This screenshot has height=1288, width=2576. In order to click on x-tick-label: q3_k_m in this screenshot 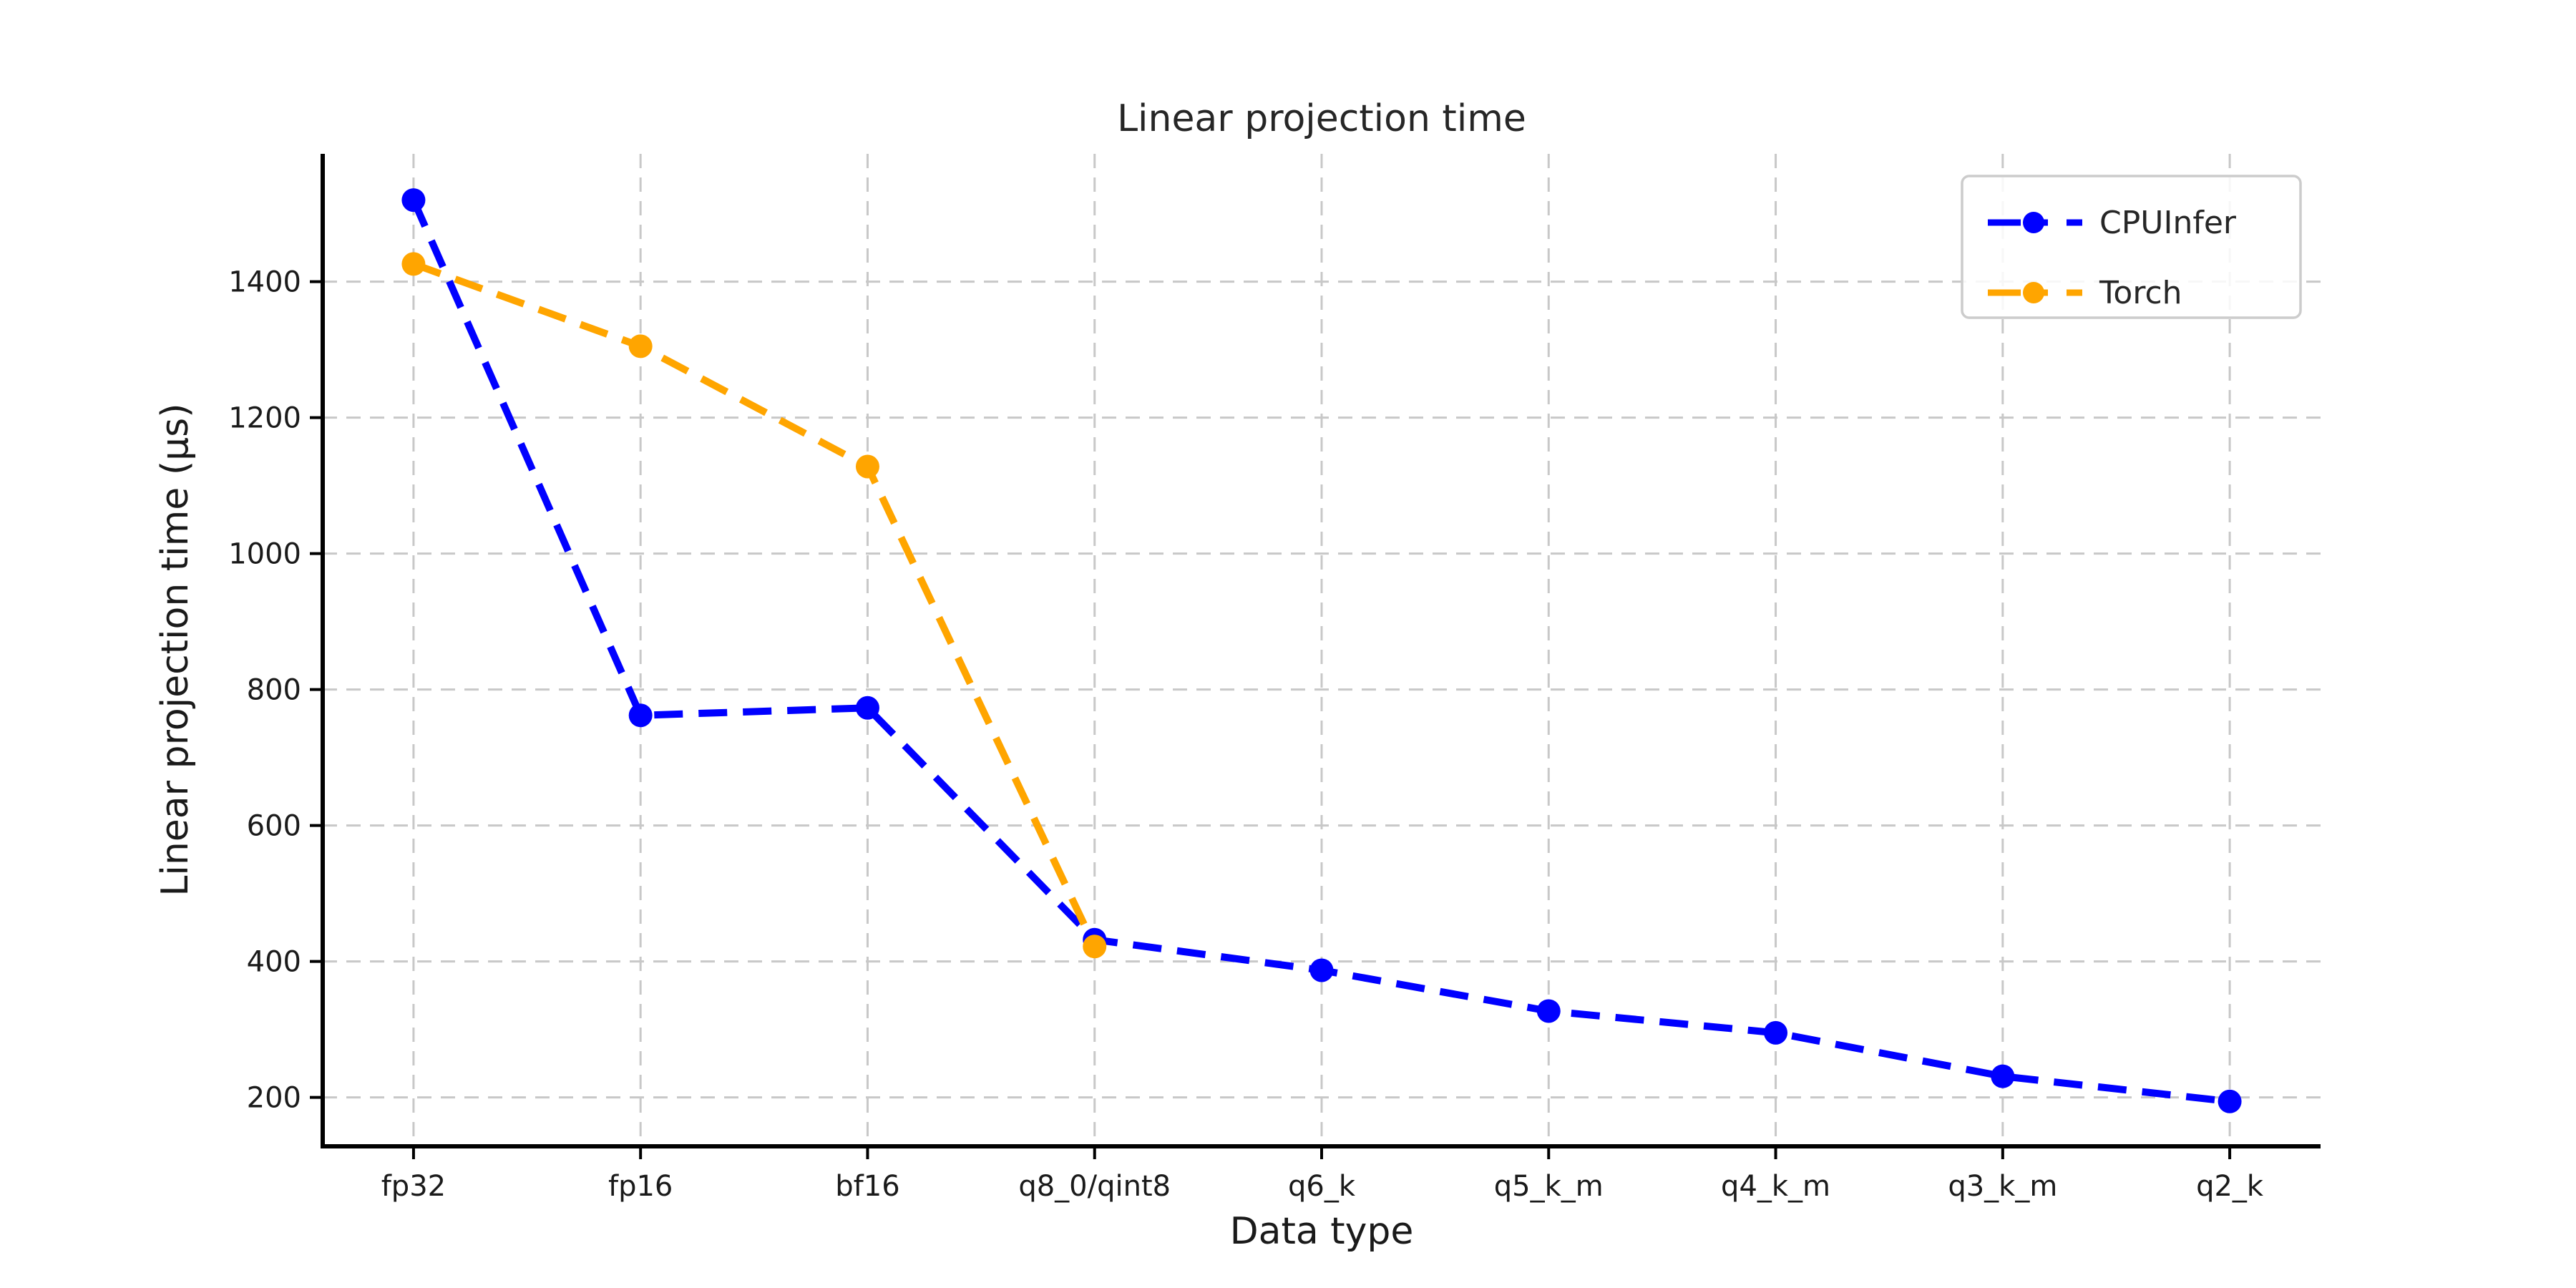, I will do `click(2002, 1186)`.